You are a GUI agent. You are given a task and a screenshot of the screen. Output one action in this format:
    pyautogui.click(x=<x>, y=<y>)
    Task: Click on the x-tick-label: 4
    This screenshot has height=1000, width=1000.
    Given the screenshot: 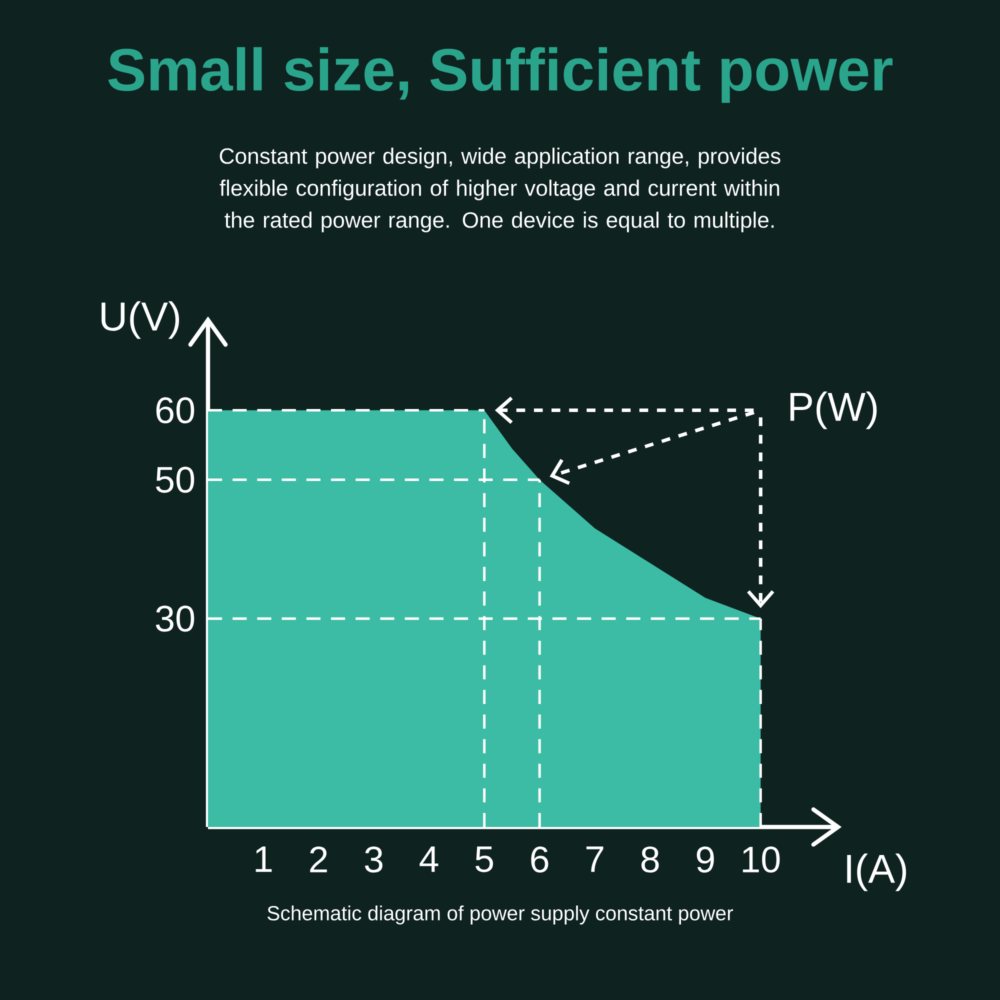 What is the action you would take?
    pyautogui.click(x=429, y=859)
    